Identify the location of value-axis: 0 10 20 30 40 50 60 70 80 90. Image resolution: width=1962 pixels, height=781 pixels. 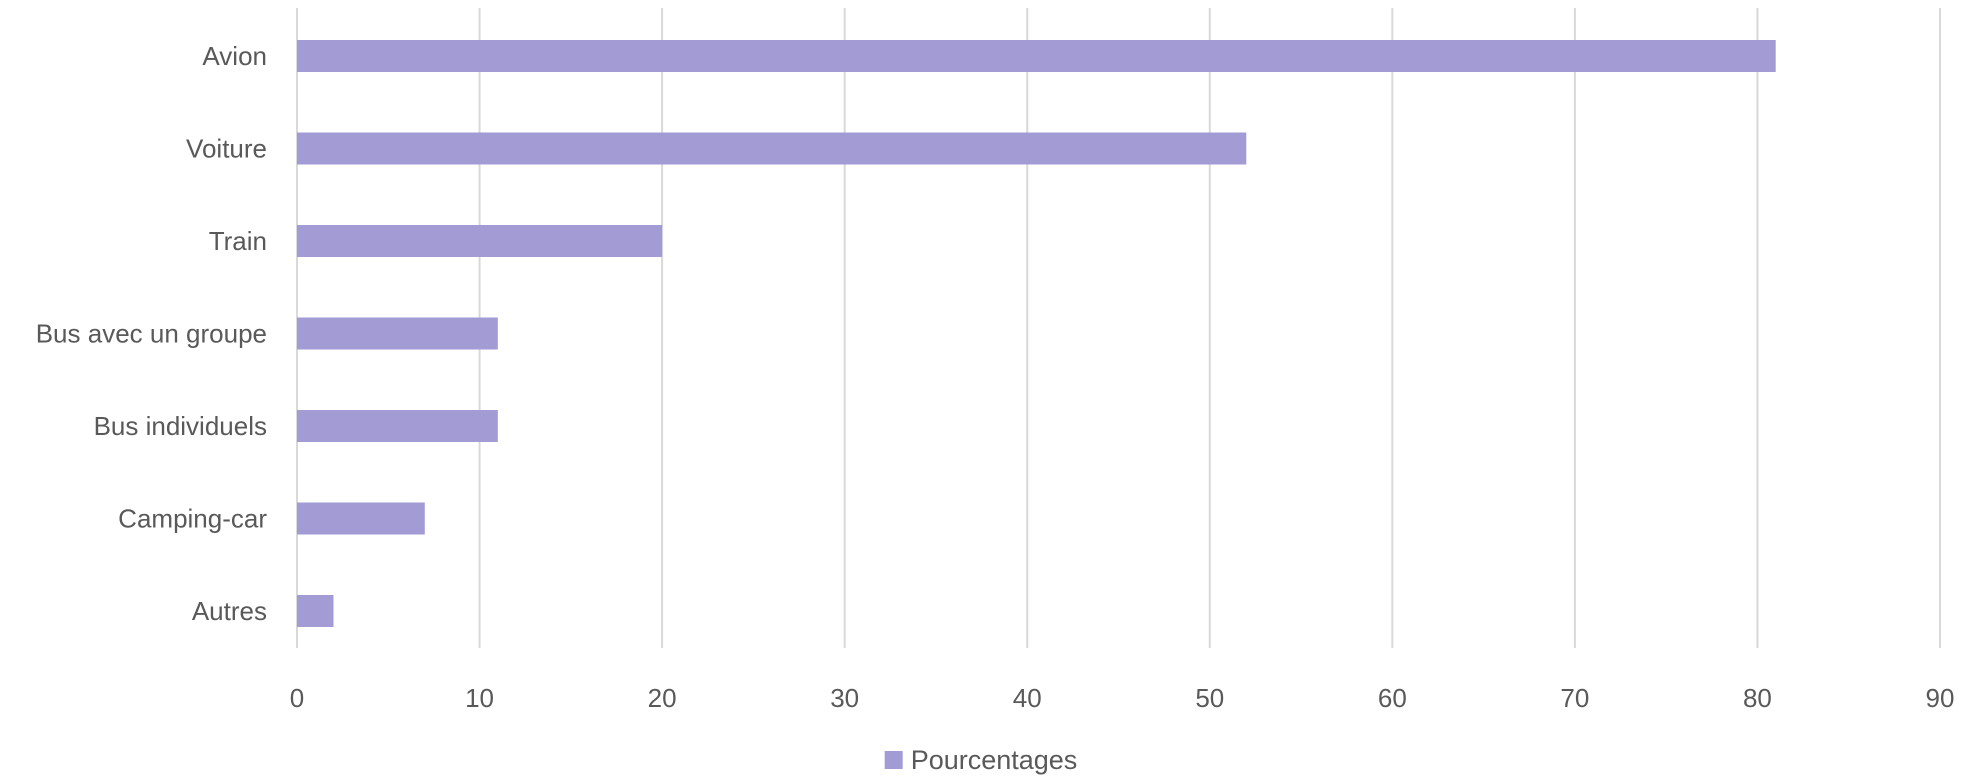
(1122, 698).